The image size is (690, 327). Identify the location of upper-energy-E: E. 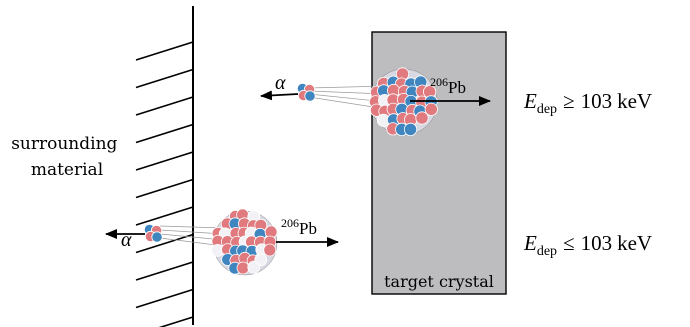
(530, 101).